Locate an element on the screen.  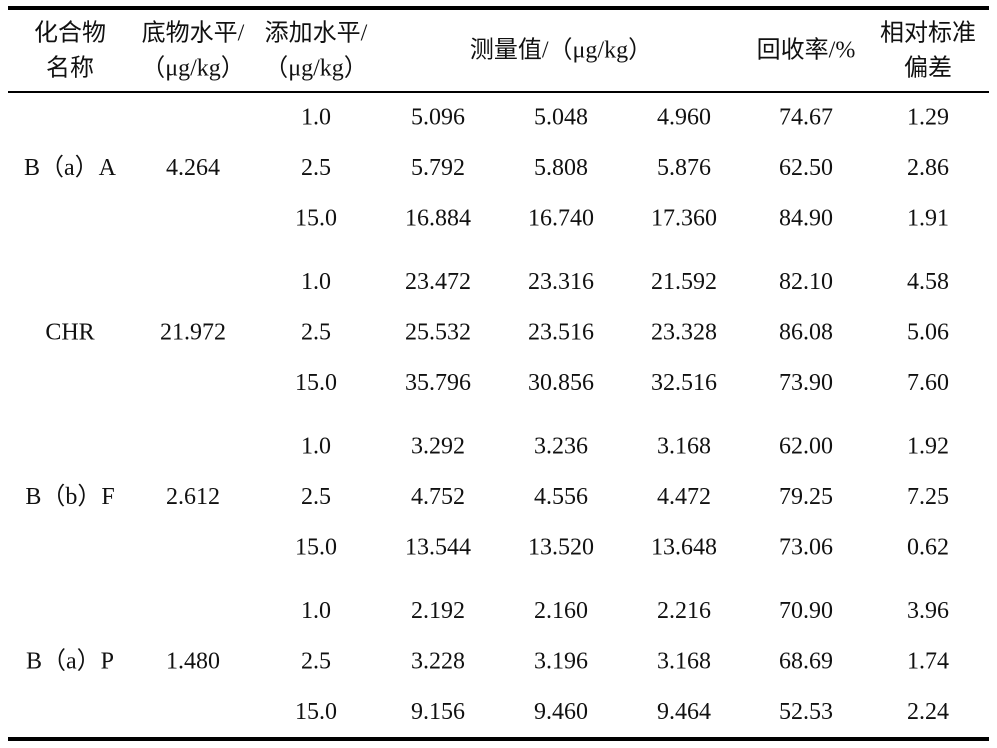
cell: 84.90 is located at coordinates (806, 219).